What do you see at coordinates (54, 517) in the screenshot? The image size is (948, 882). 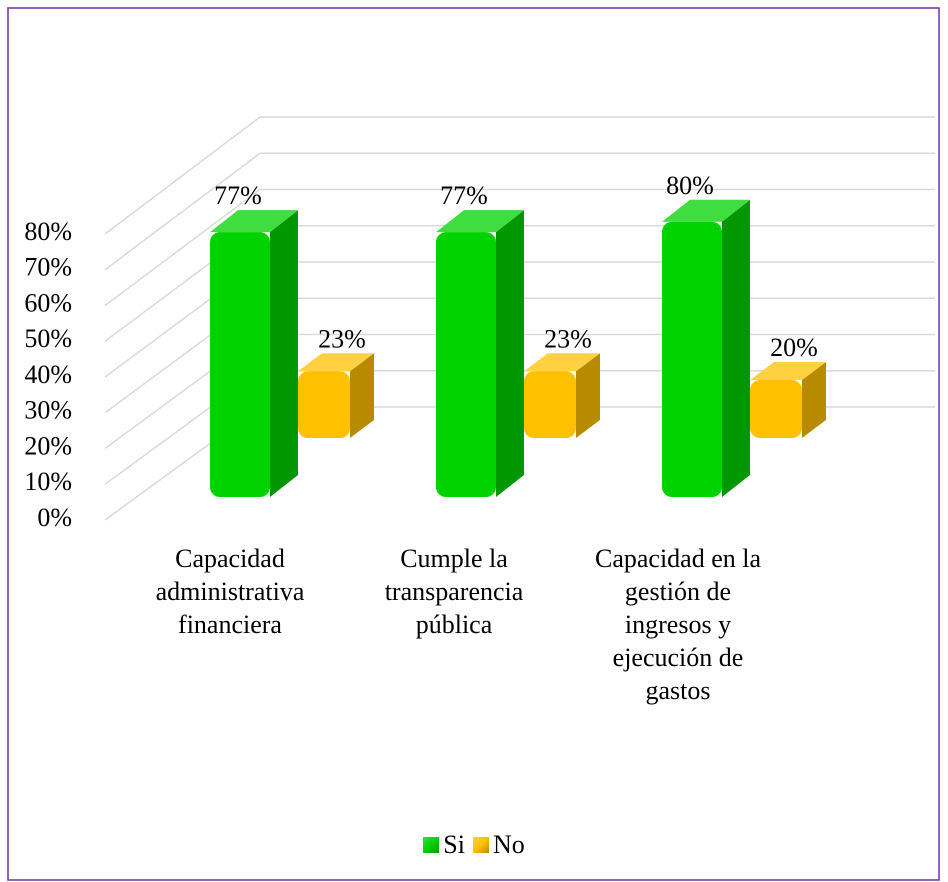 I see `y-tick-label: 0%` at bounding box center [54, 517].